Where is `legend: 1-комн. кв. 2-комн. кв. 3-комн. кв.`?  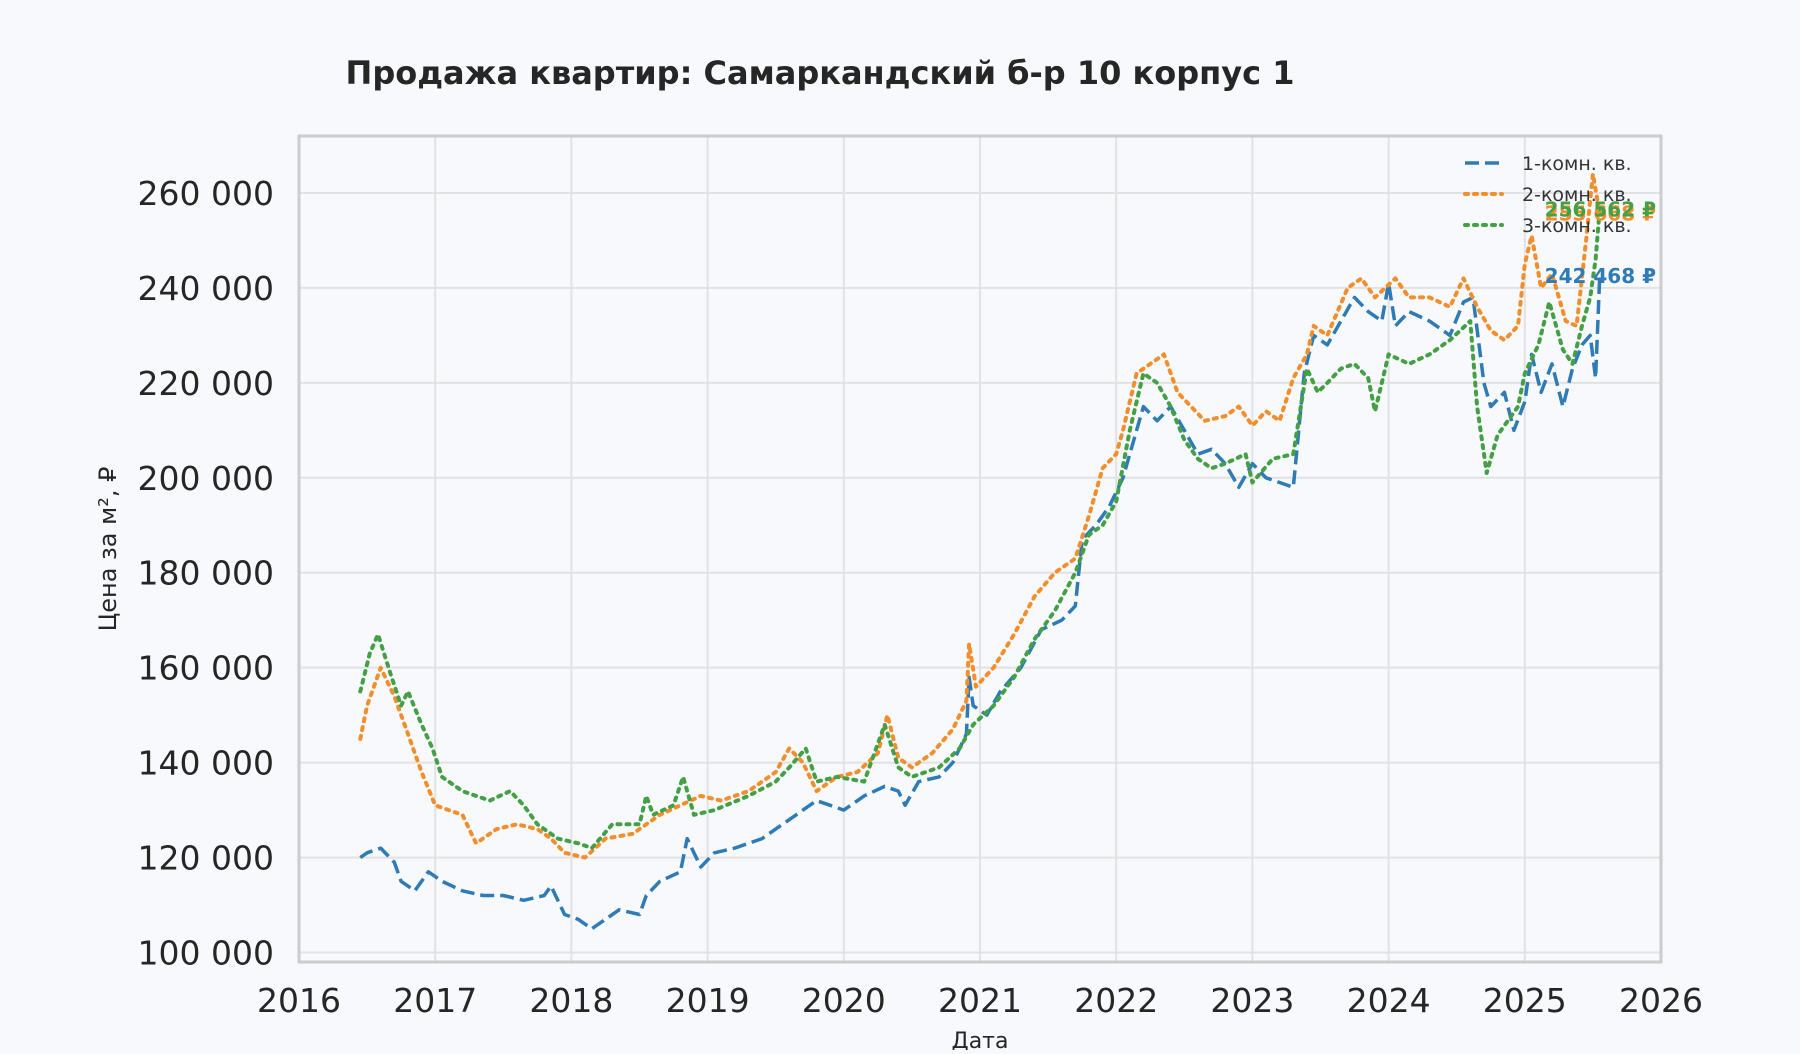 legend: 1-комн. кв. 2-комн. кв. 3-комн. кв. is located at coordinates (1547, 195).